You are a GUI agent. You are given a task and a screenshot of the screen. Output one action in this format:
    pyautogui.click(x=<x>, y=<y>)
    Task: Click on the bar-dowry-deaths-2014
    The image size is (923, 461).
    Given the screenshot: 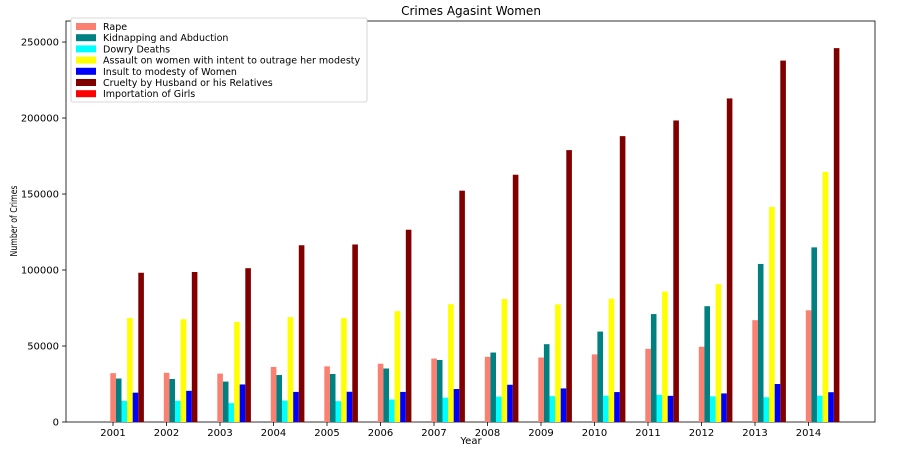 What is the action you would take?
    pyautogui.click(x=820, y=409)
    